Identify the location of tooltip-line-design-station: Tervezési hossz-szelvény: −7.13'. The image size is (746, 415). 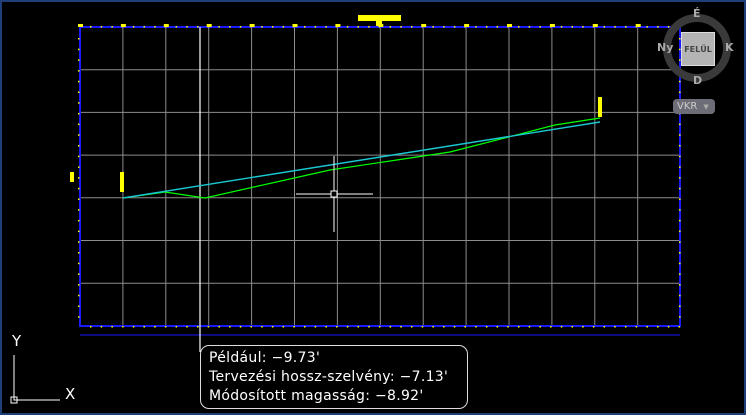
(329, 377).